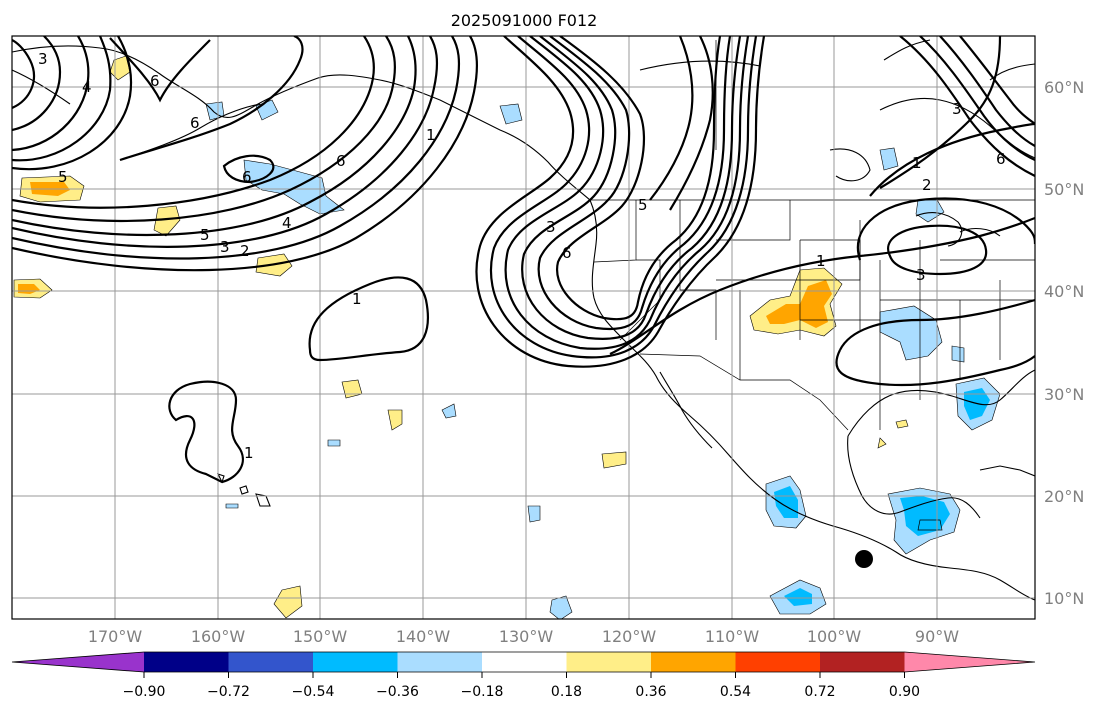  Describe the element at coordinates (1064, 343) in the screenshot. I see `latitude-axis: 60°N 50°N 40°N 30°N 20°N 10°N` at that location.